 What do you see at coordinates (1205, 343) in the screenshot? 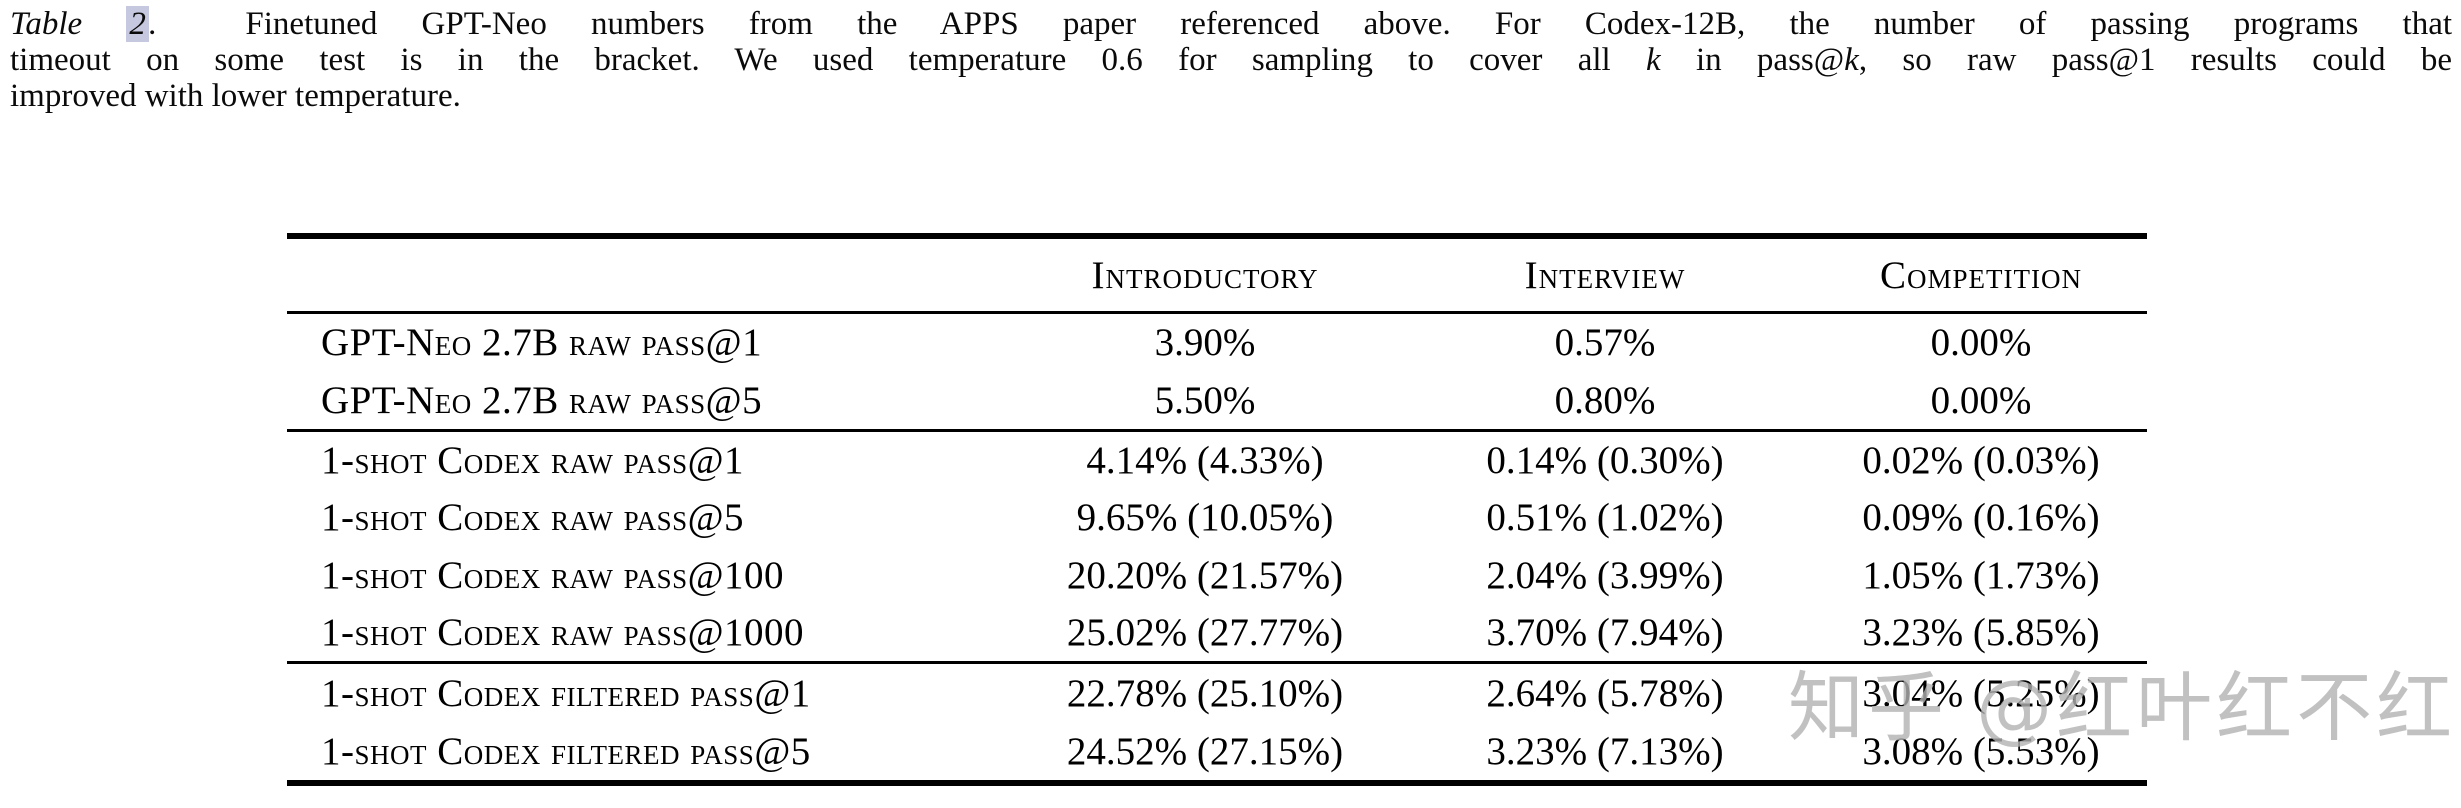
I see `cell-value: 3.90%` at bounding box center [1205, 343].